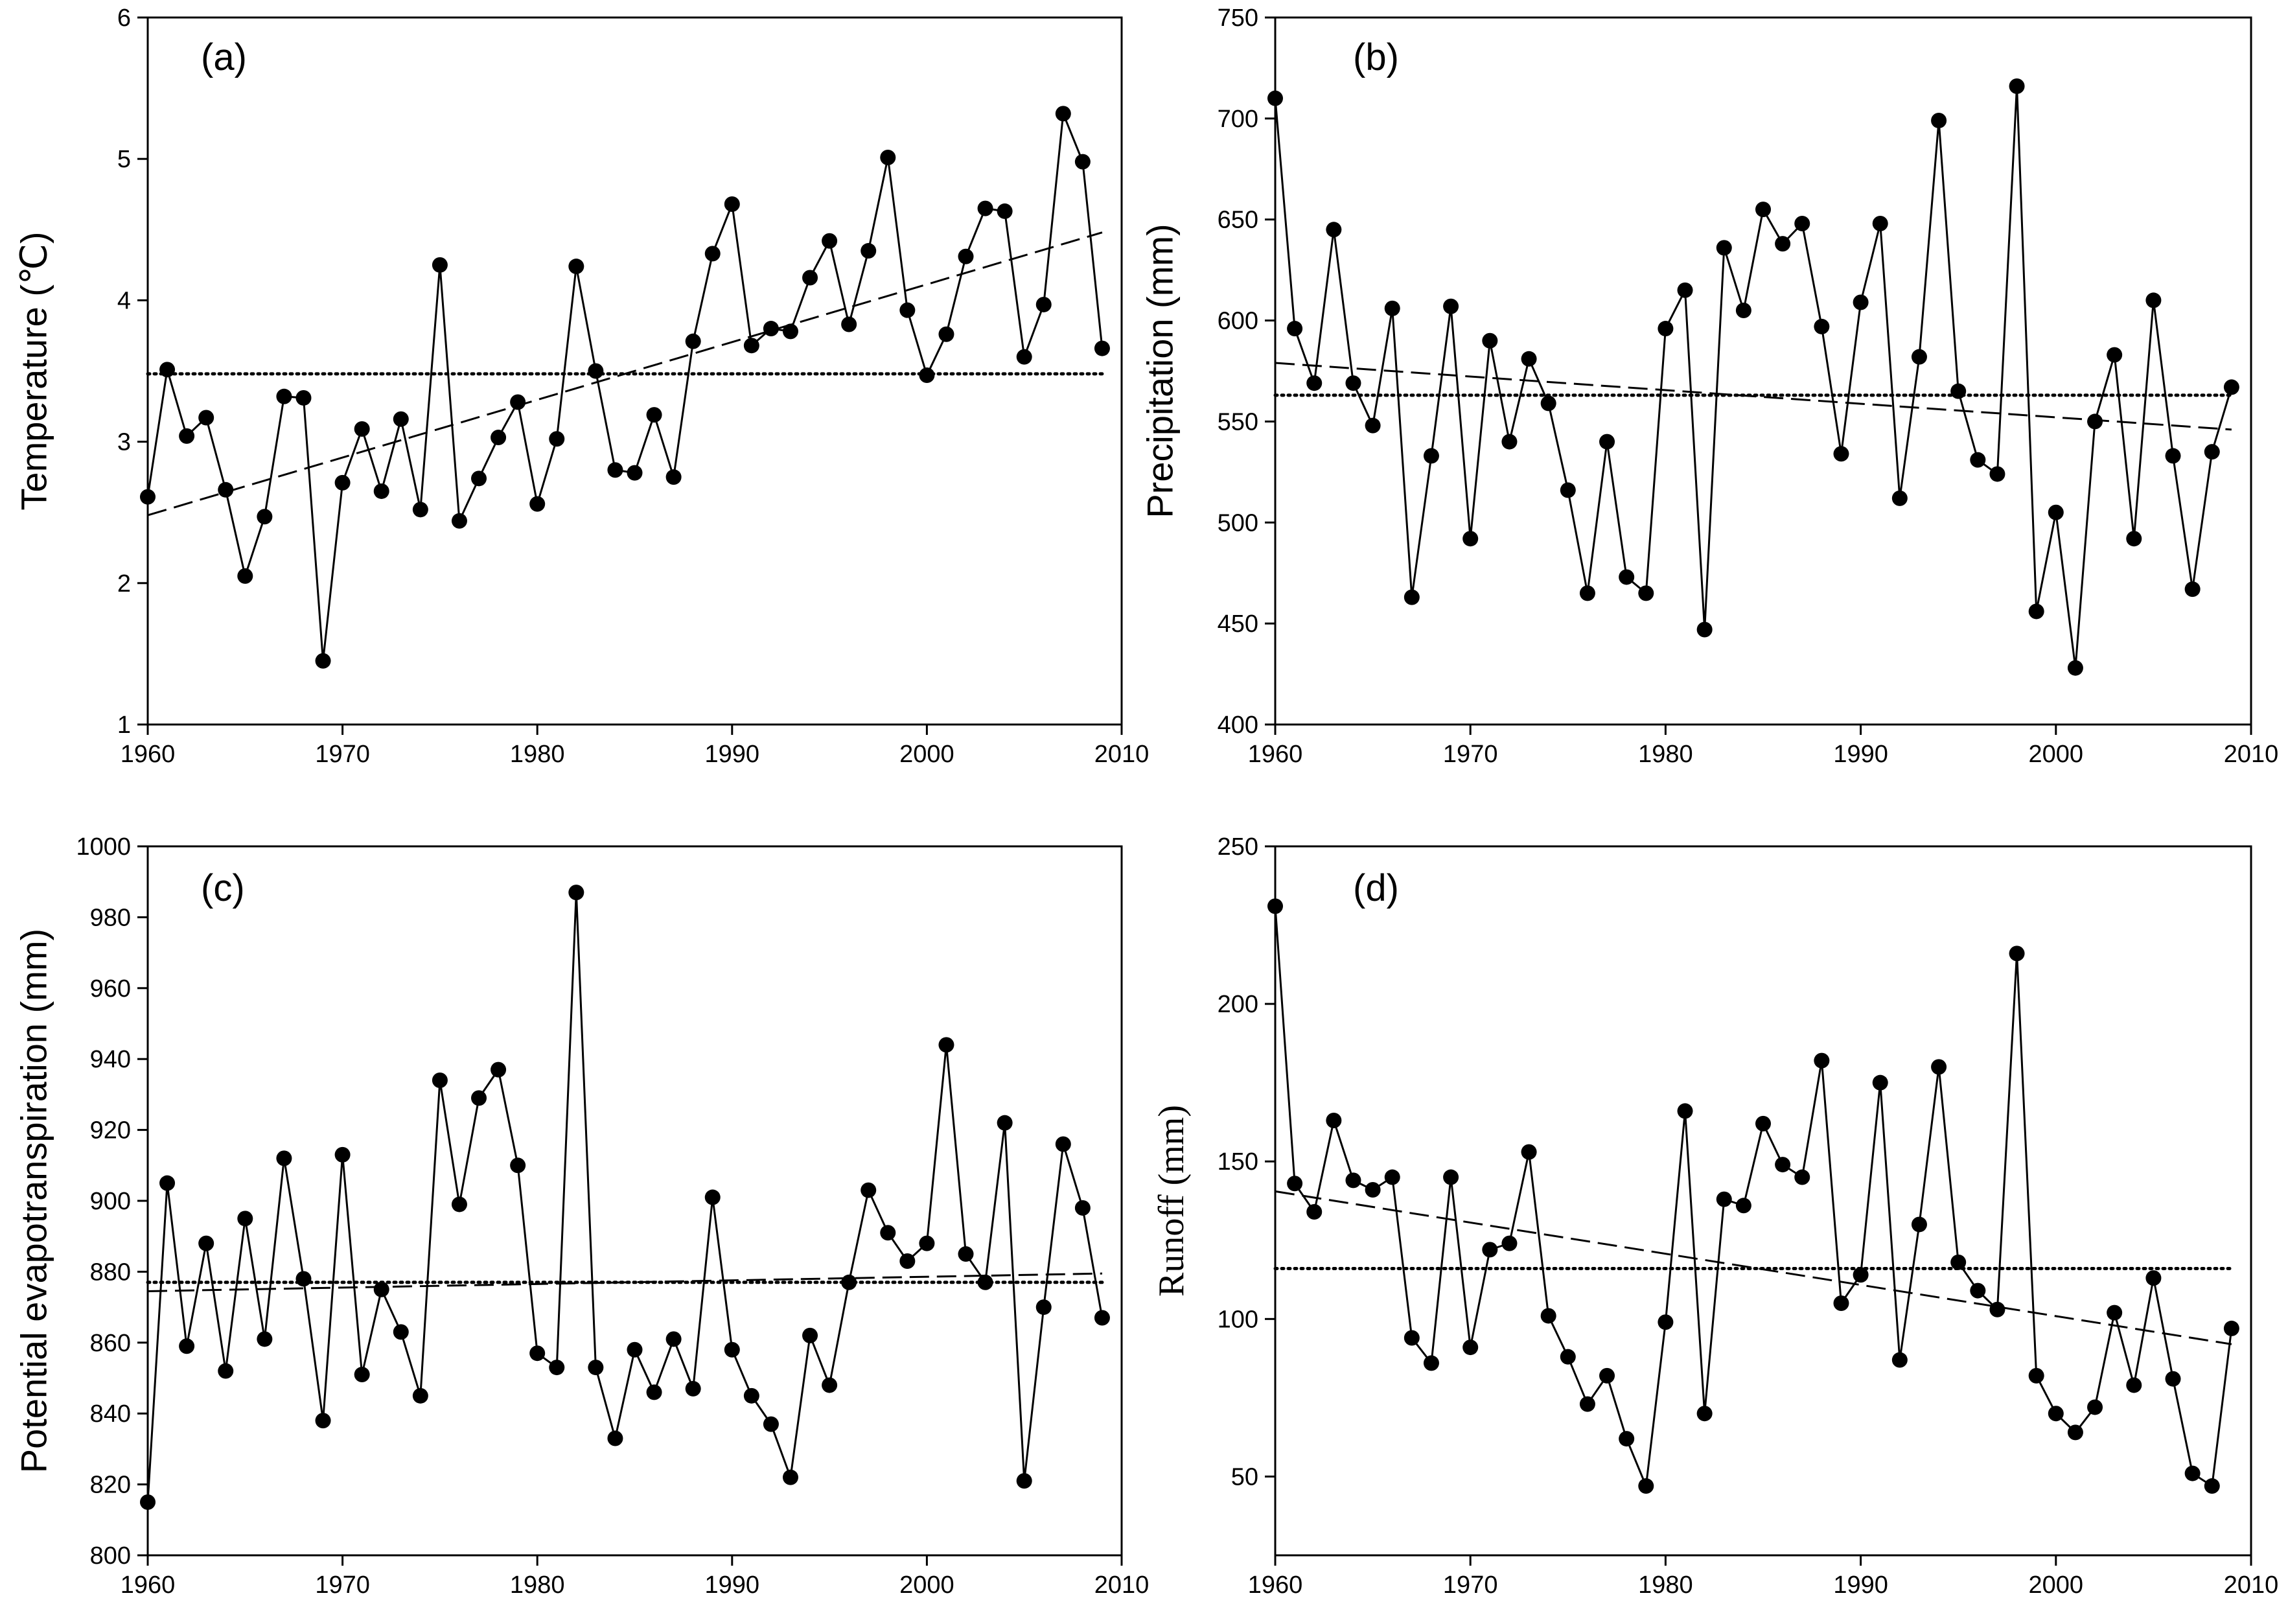 This screenshot has width=2288, height=1624. Describe the element at coordinates (124, 300) in the screenshot. I see `y-tick-label: 4` at that location.